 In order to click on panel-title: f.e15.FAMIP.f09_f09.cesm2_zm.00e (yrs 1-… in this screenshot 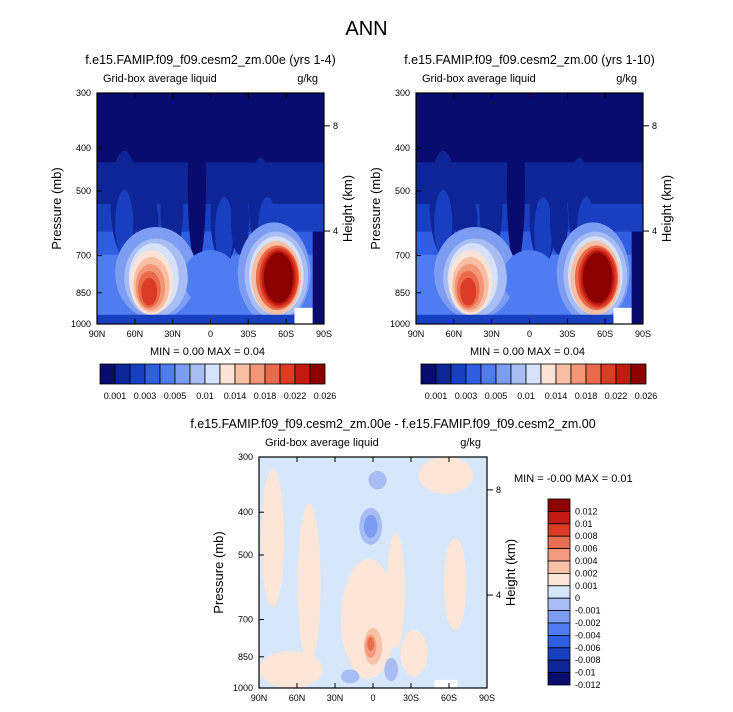, I will do `click(210, 60)`.